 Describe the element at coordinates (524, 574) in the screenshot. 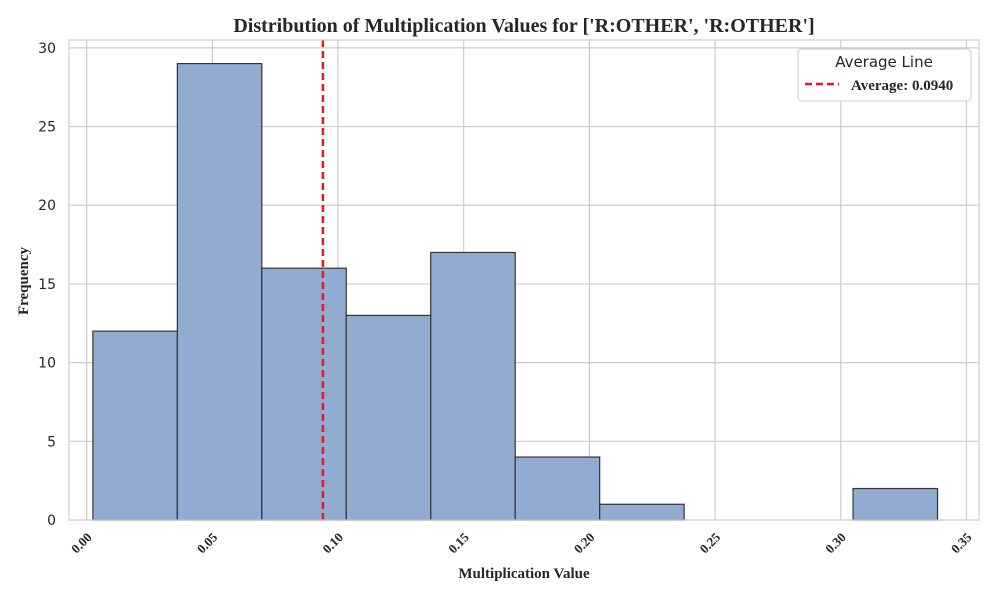

I see `x-axis-title: Multiplication Value` at that location.